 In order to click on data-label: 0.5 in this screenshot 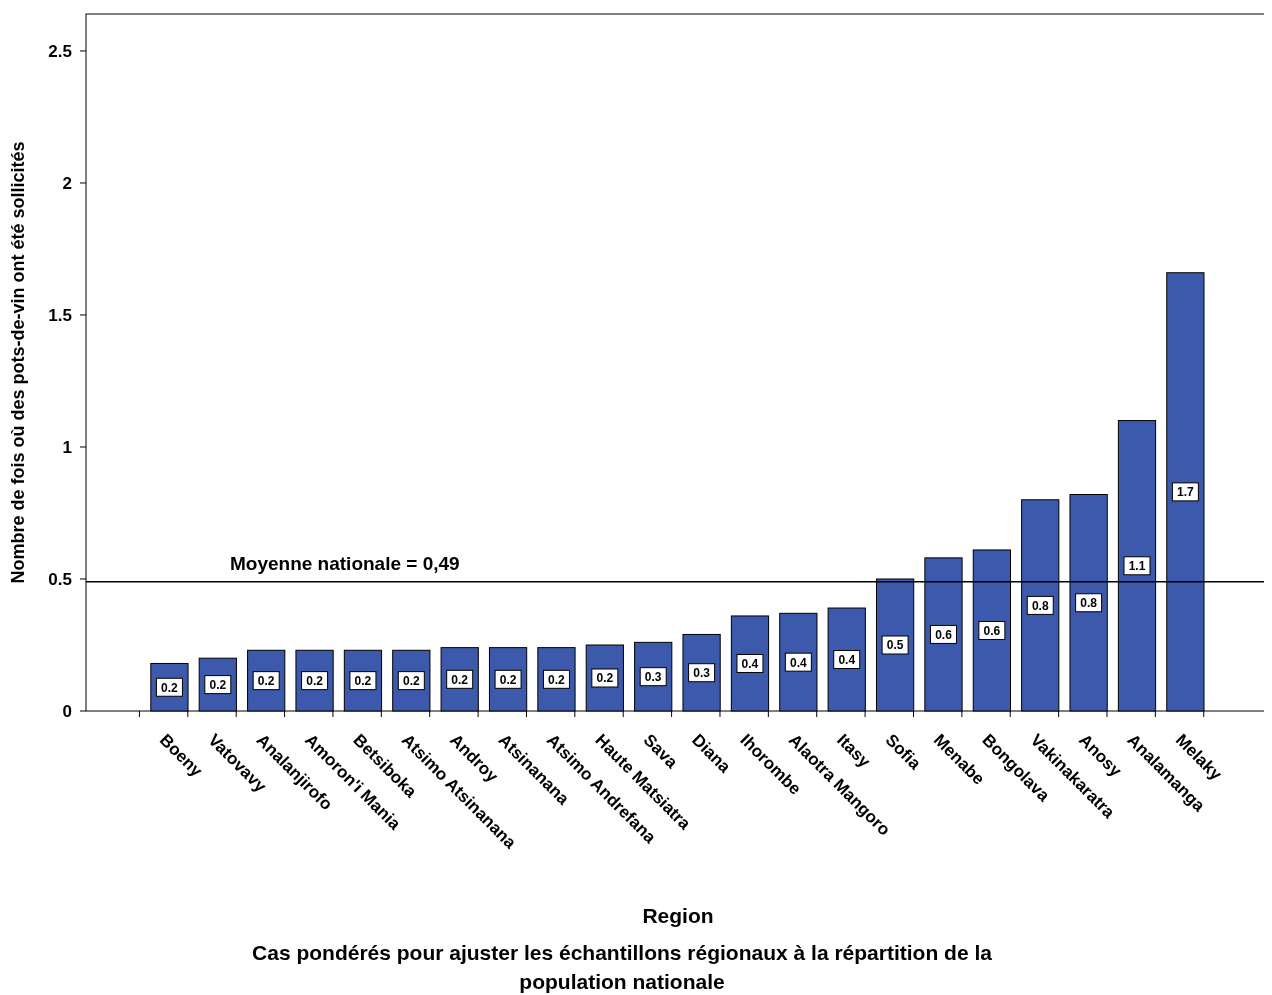, I will do `click(895, 645)`.